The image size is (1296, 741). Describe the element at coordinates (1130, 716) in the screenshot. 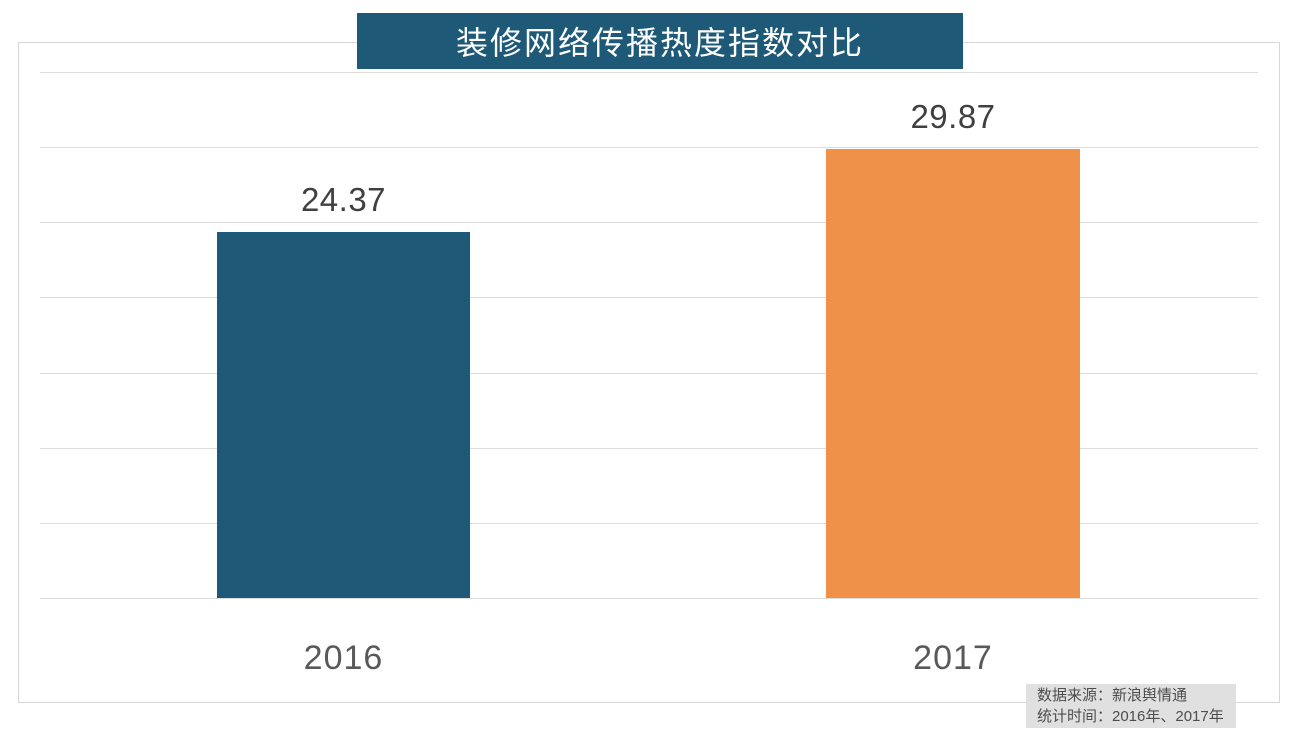

I see `source-note-line2: 统计时间：2016年、2017年` at that location.